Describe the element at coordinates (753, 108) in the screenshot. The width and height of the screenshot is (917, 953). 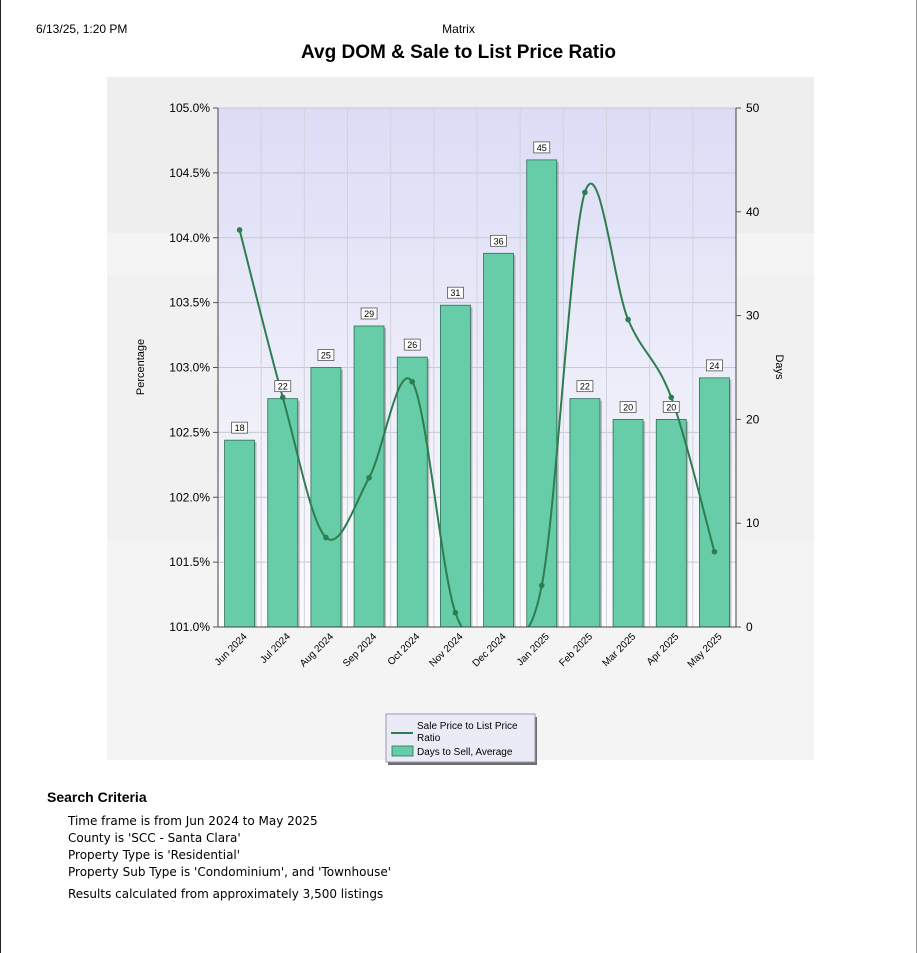
I see `y-right-tick-label: 50` at that location.